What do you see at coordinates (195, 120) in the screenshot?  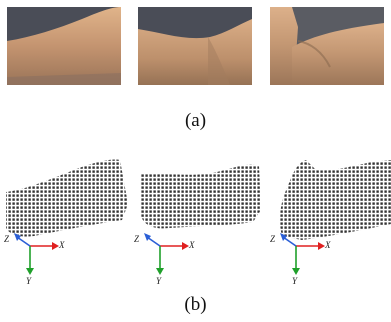 I see `caption-a: (a)` at bounding box center [195, 120].